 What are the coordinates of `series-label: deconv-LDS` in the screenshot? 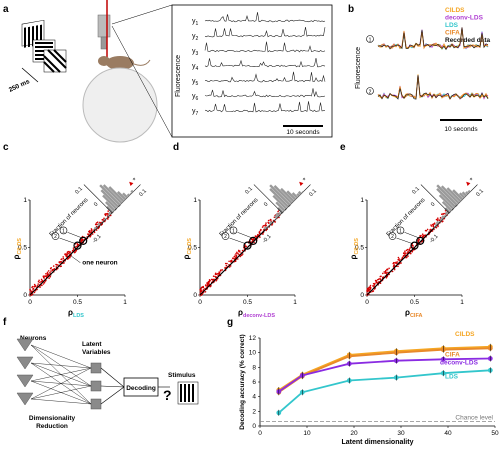 It's located at (459, 363).